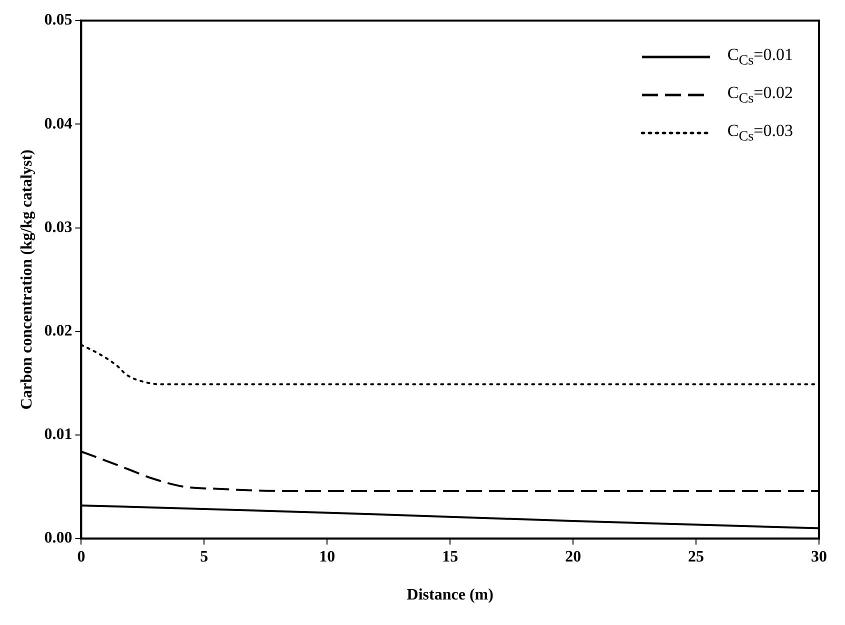 This screenshot has height=625, width=845. What do you see at coordinates (327, 557) in the screenshot?
I see `x-tick-label: 10` at bounding box center [327, 557].